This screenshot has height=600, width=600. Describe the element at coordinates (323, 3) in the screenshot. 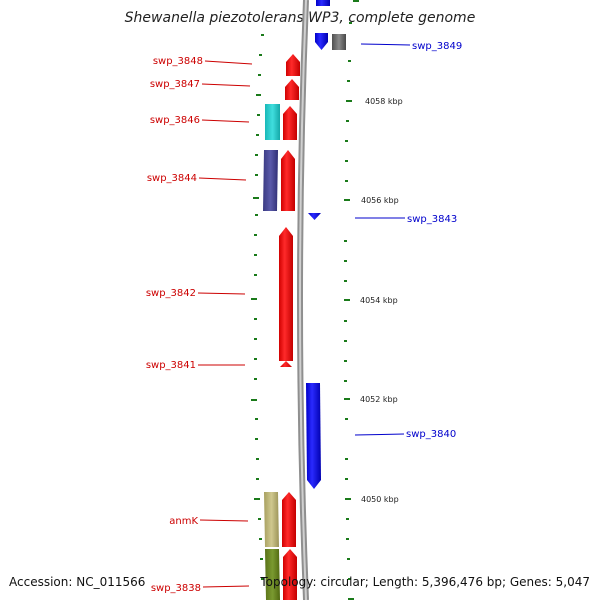

I see `gene-arrow-swp-3849-top` at that location.